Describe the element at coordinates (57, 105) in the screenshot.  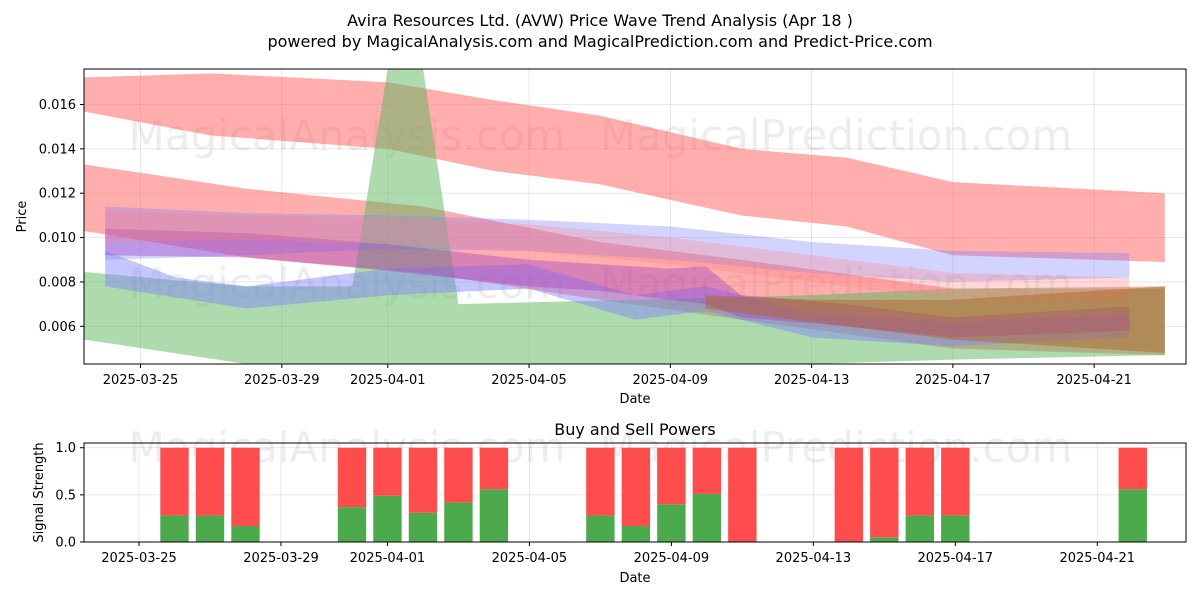
I see `y-tick-label: 0.016` at that location.